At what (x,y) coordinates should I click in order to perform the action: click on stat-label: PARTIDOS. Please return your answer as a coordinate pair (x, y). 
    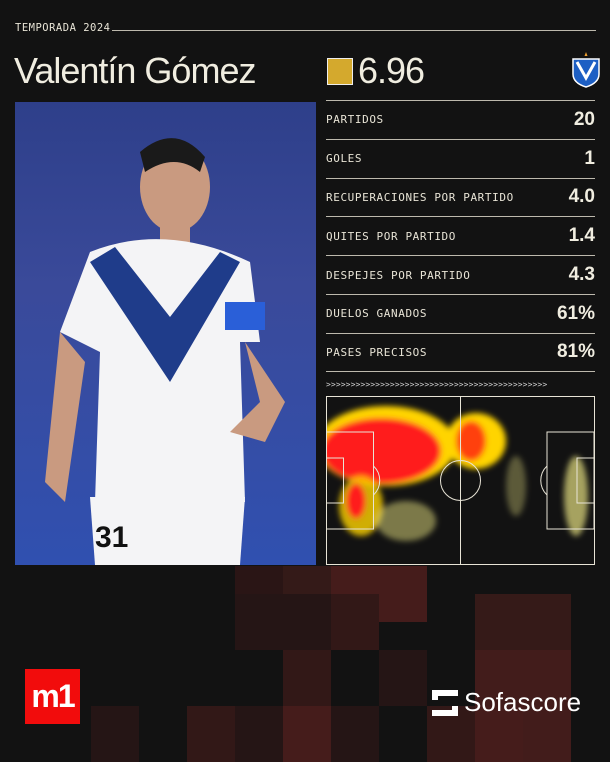
    Looking at the image, I should click on (355, 120).